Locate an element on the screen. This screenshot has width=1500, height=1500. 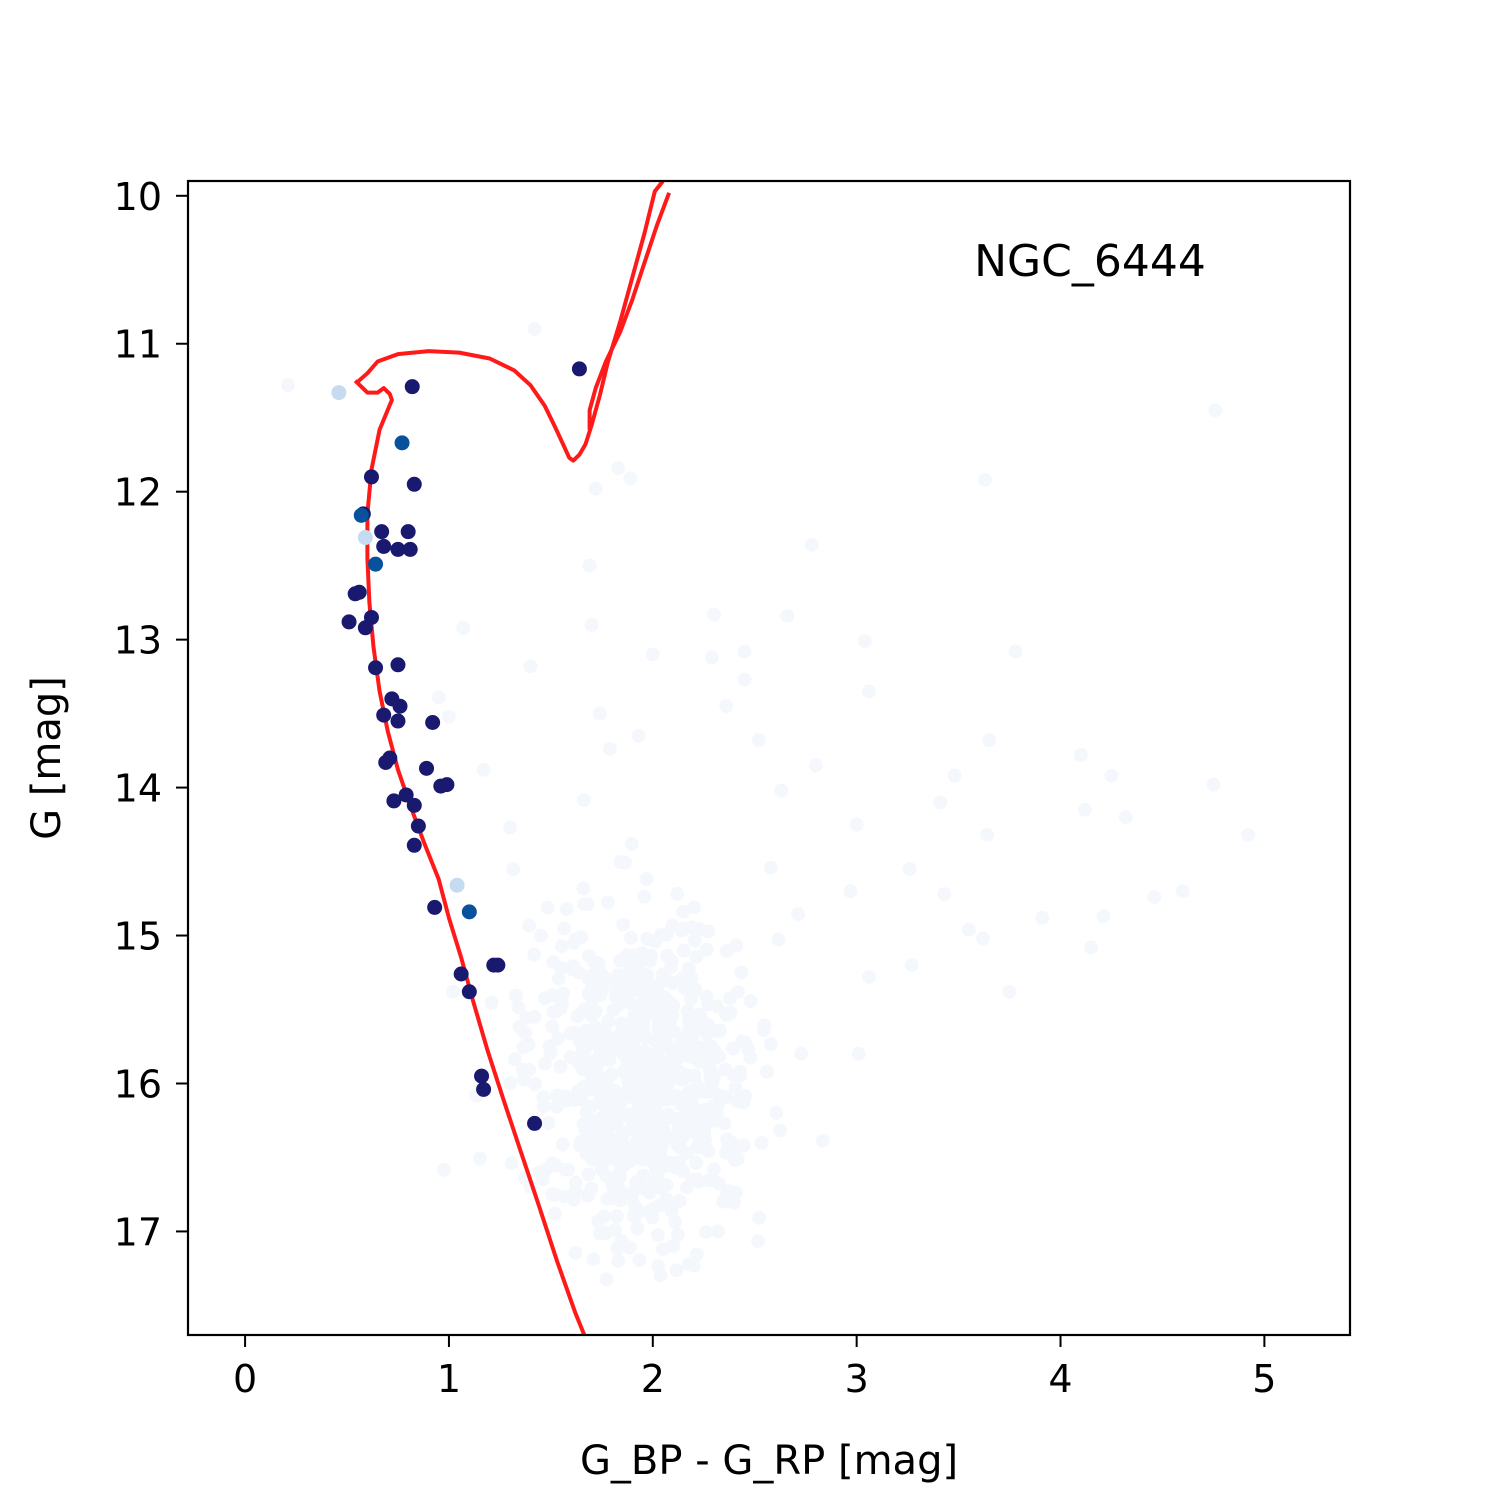
y-tick-label: 13 is located at coordinates (138, 641).